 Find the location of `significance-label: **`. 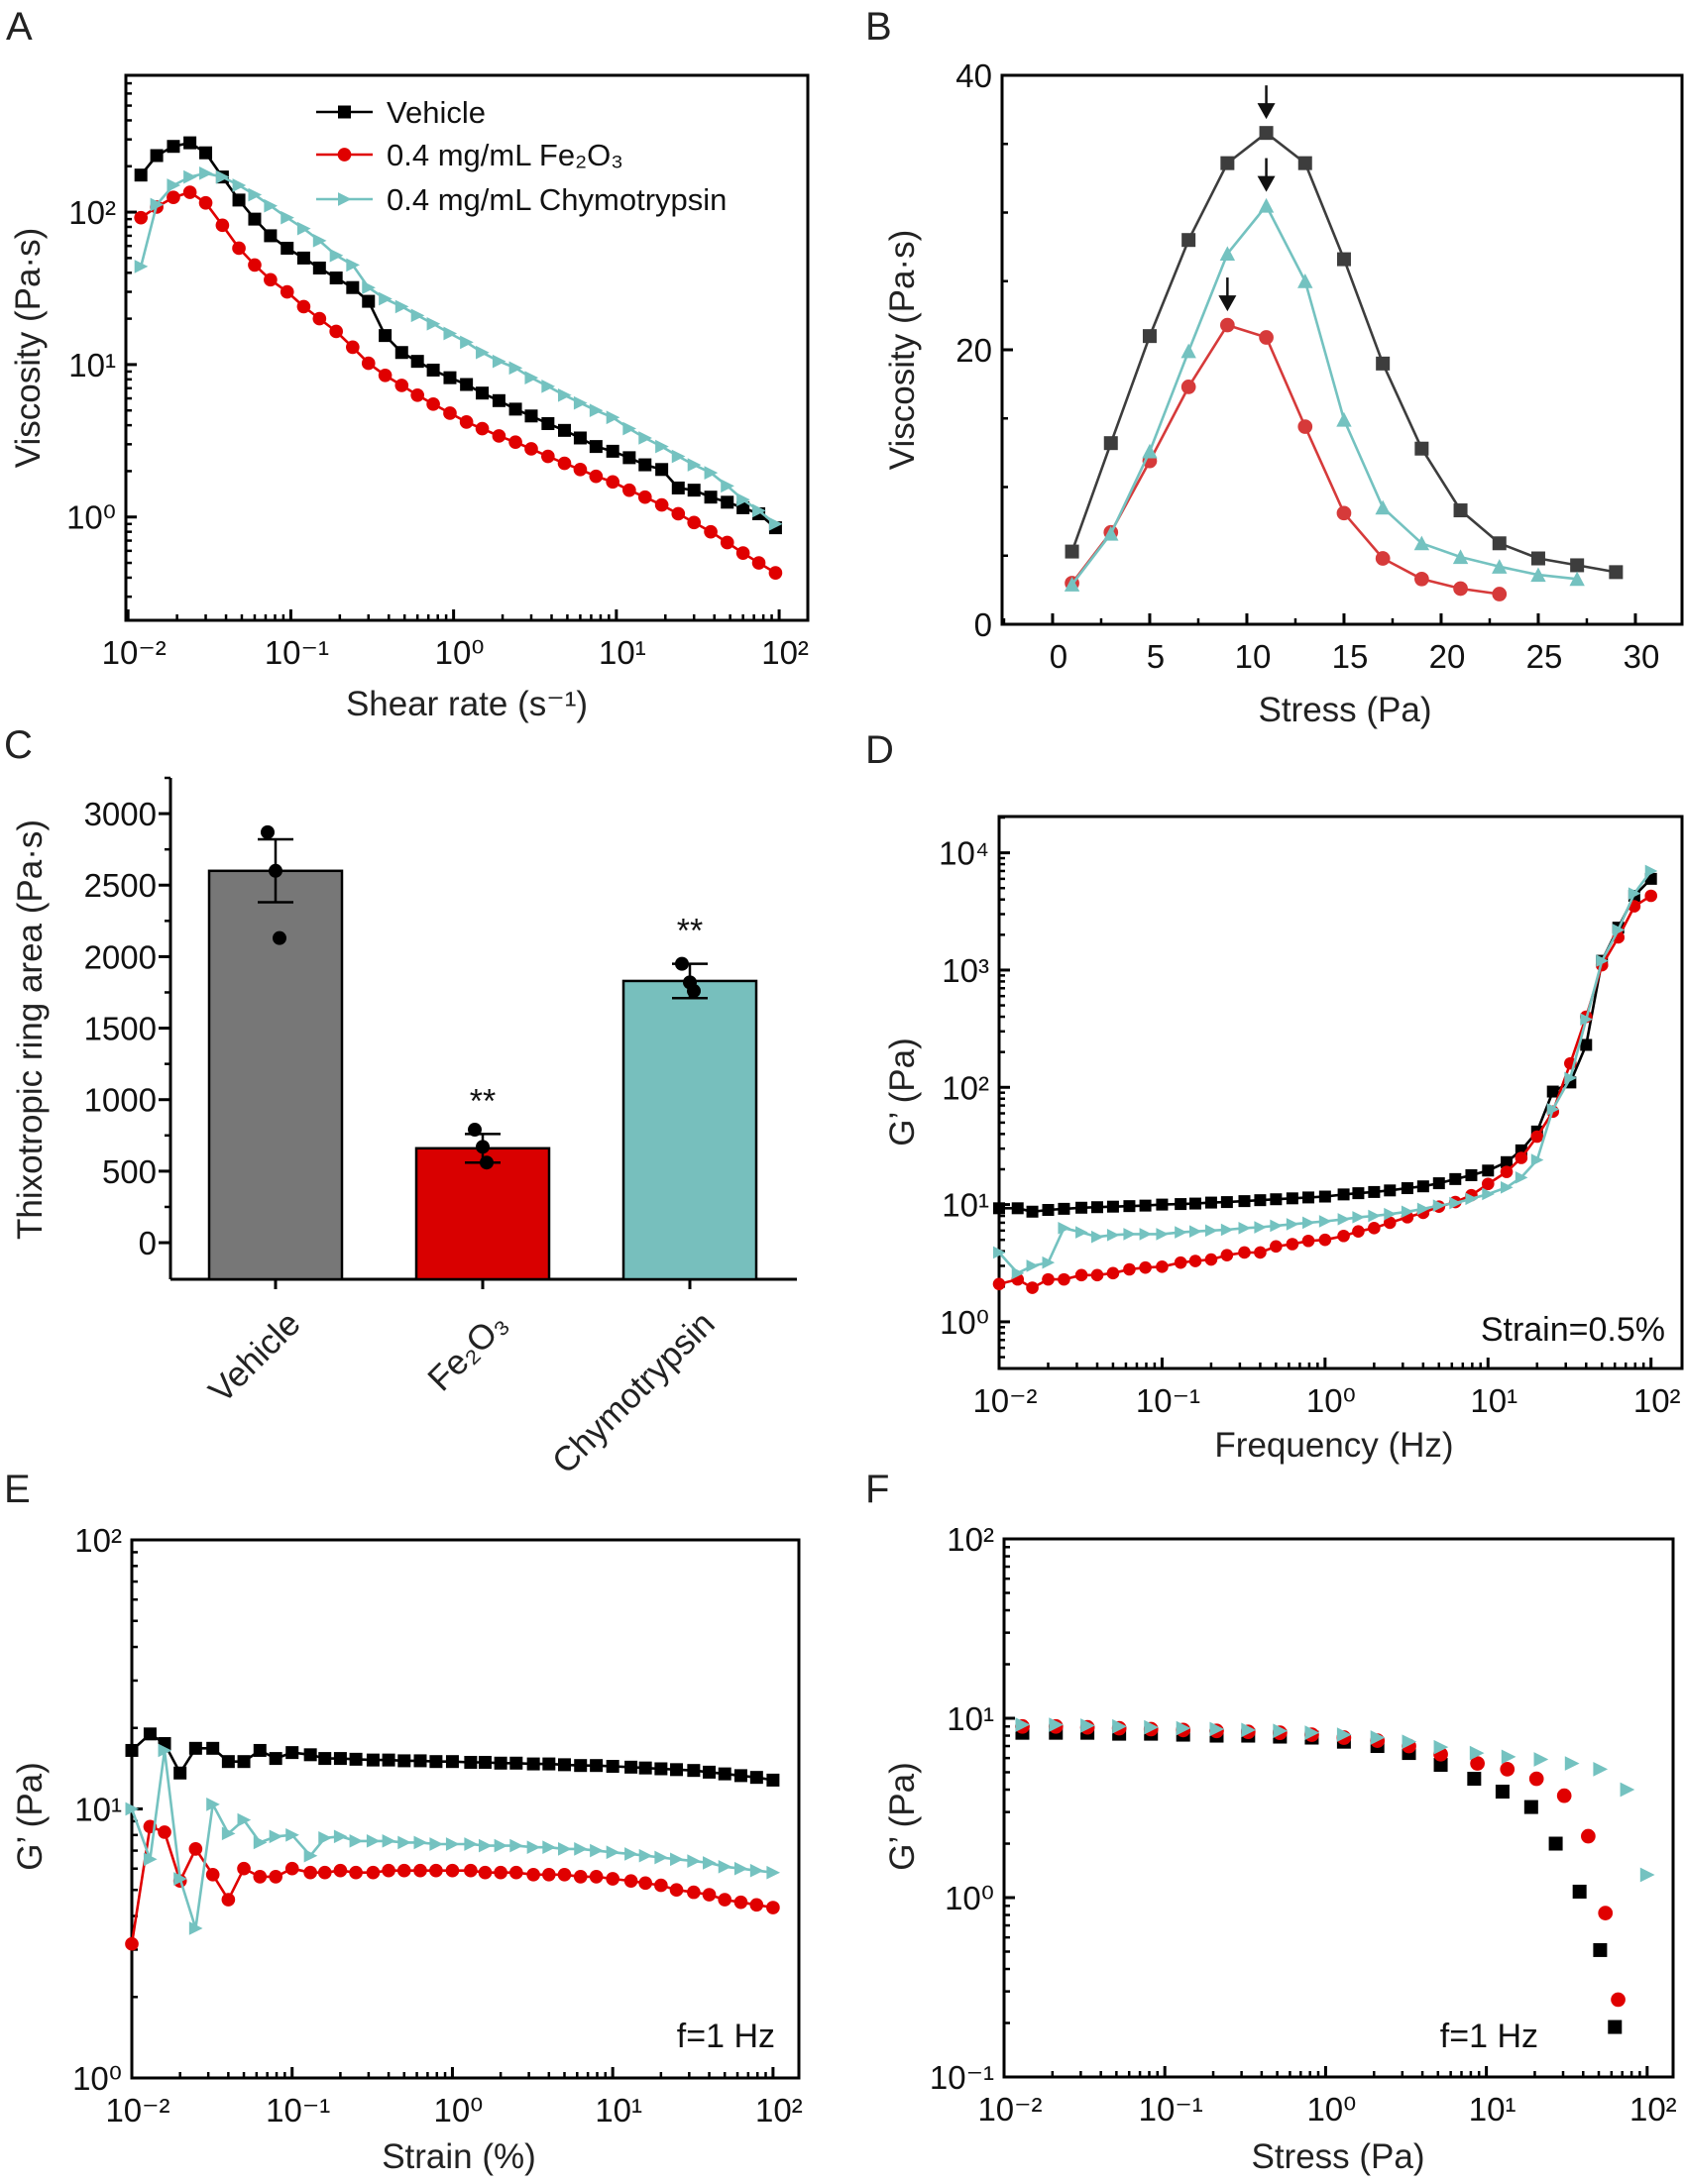

significance-label: ** is located at coordinates (690, 931).